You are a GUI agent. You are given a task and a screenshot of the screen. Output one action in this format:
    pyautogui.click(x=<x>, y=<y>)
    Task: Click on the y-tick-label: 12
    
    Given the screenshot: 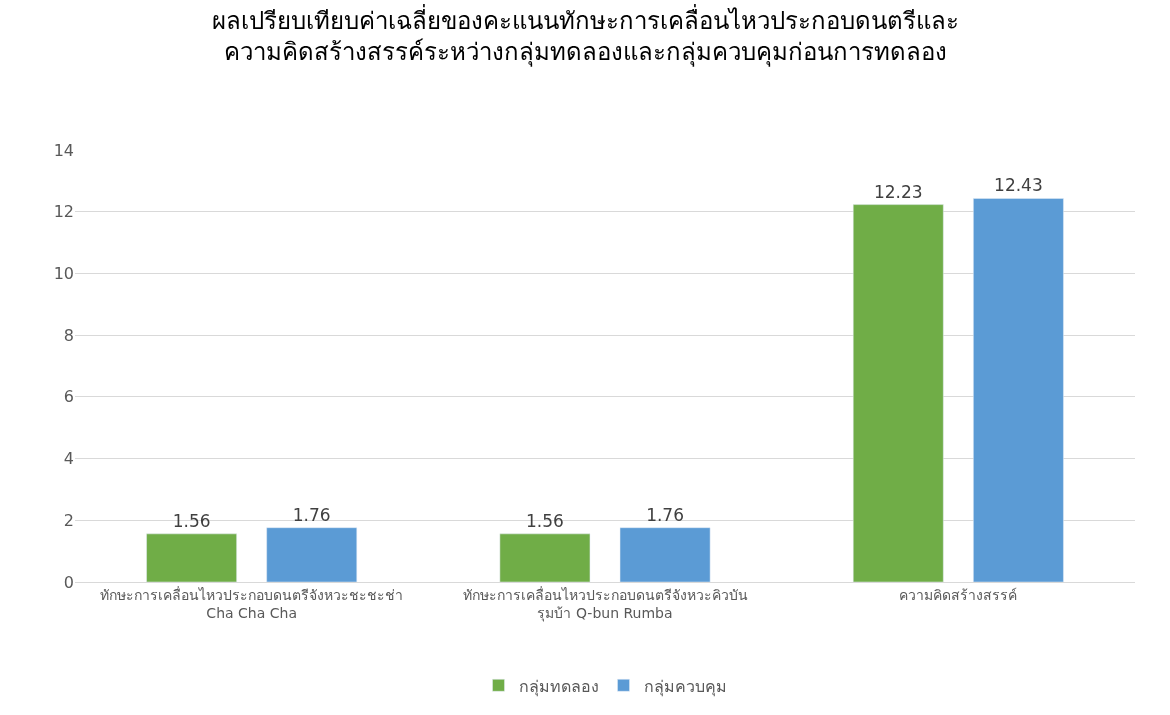 What is the action you would take?
    pyautogui.click(x=63, y=212)
    